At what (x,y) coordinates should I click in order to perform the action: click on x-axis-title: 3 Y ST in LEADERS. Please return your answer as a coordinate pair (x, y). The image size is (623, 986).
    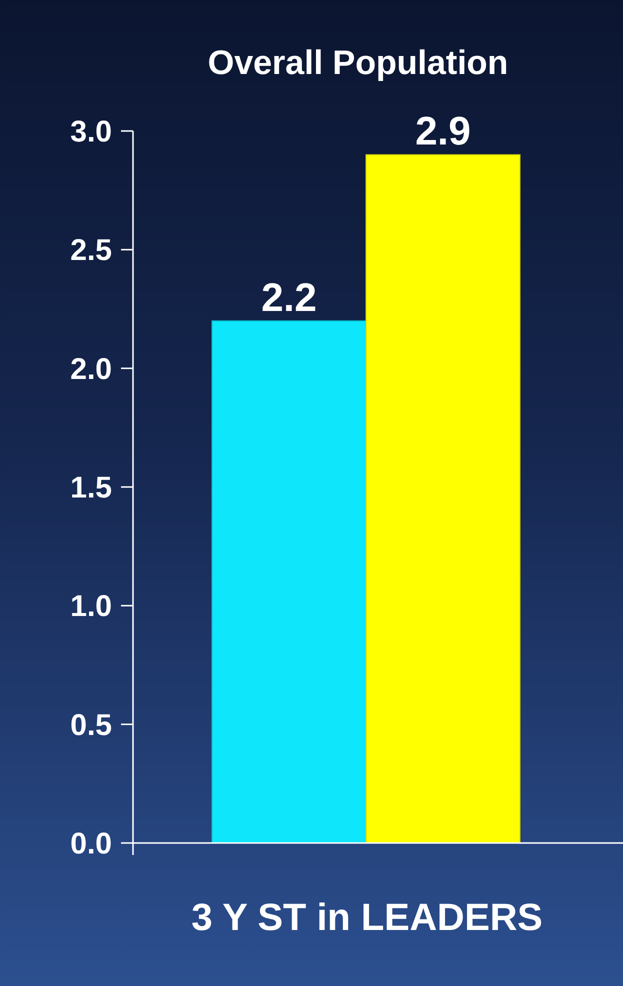
    Looking at the image, I should click on (367, 918).